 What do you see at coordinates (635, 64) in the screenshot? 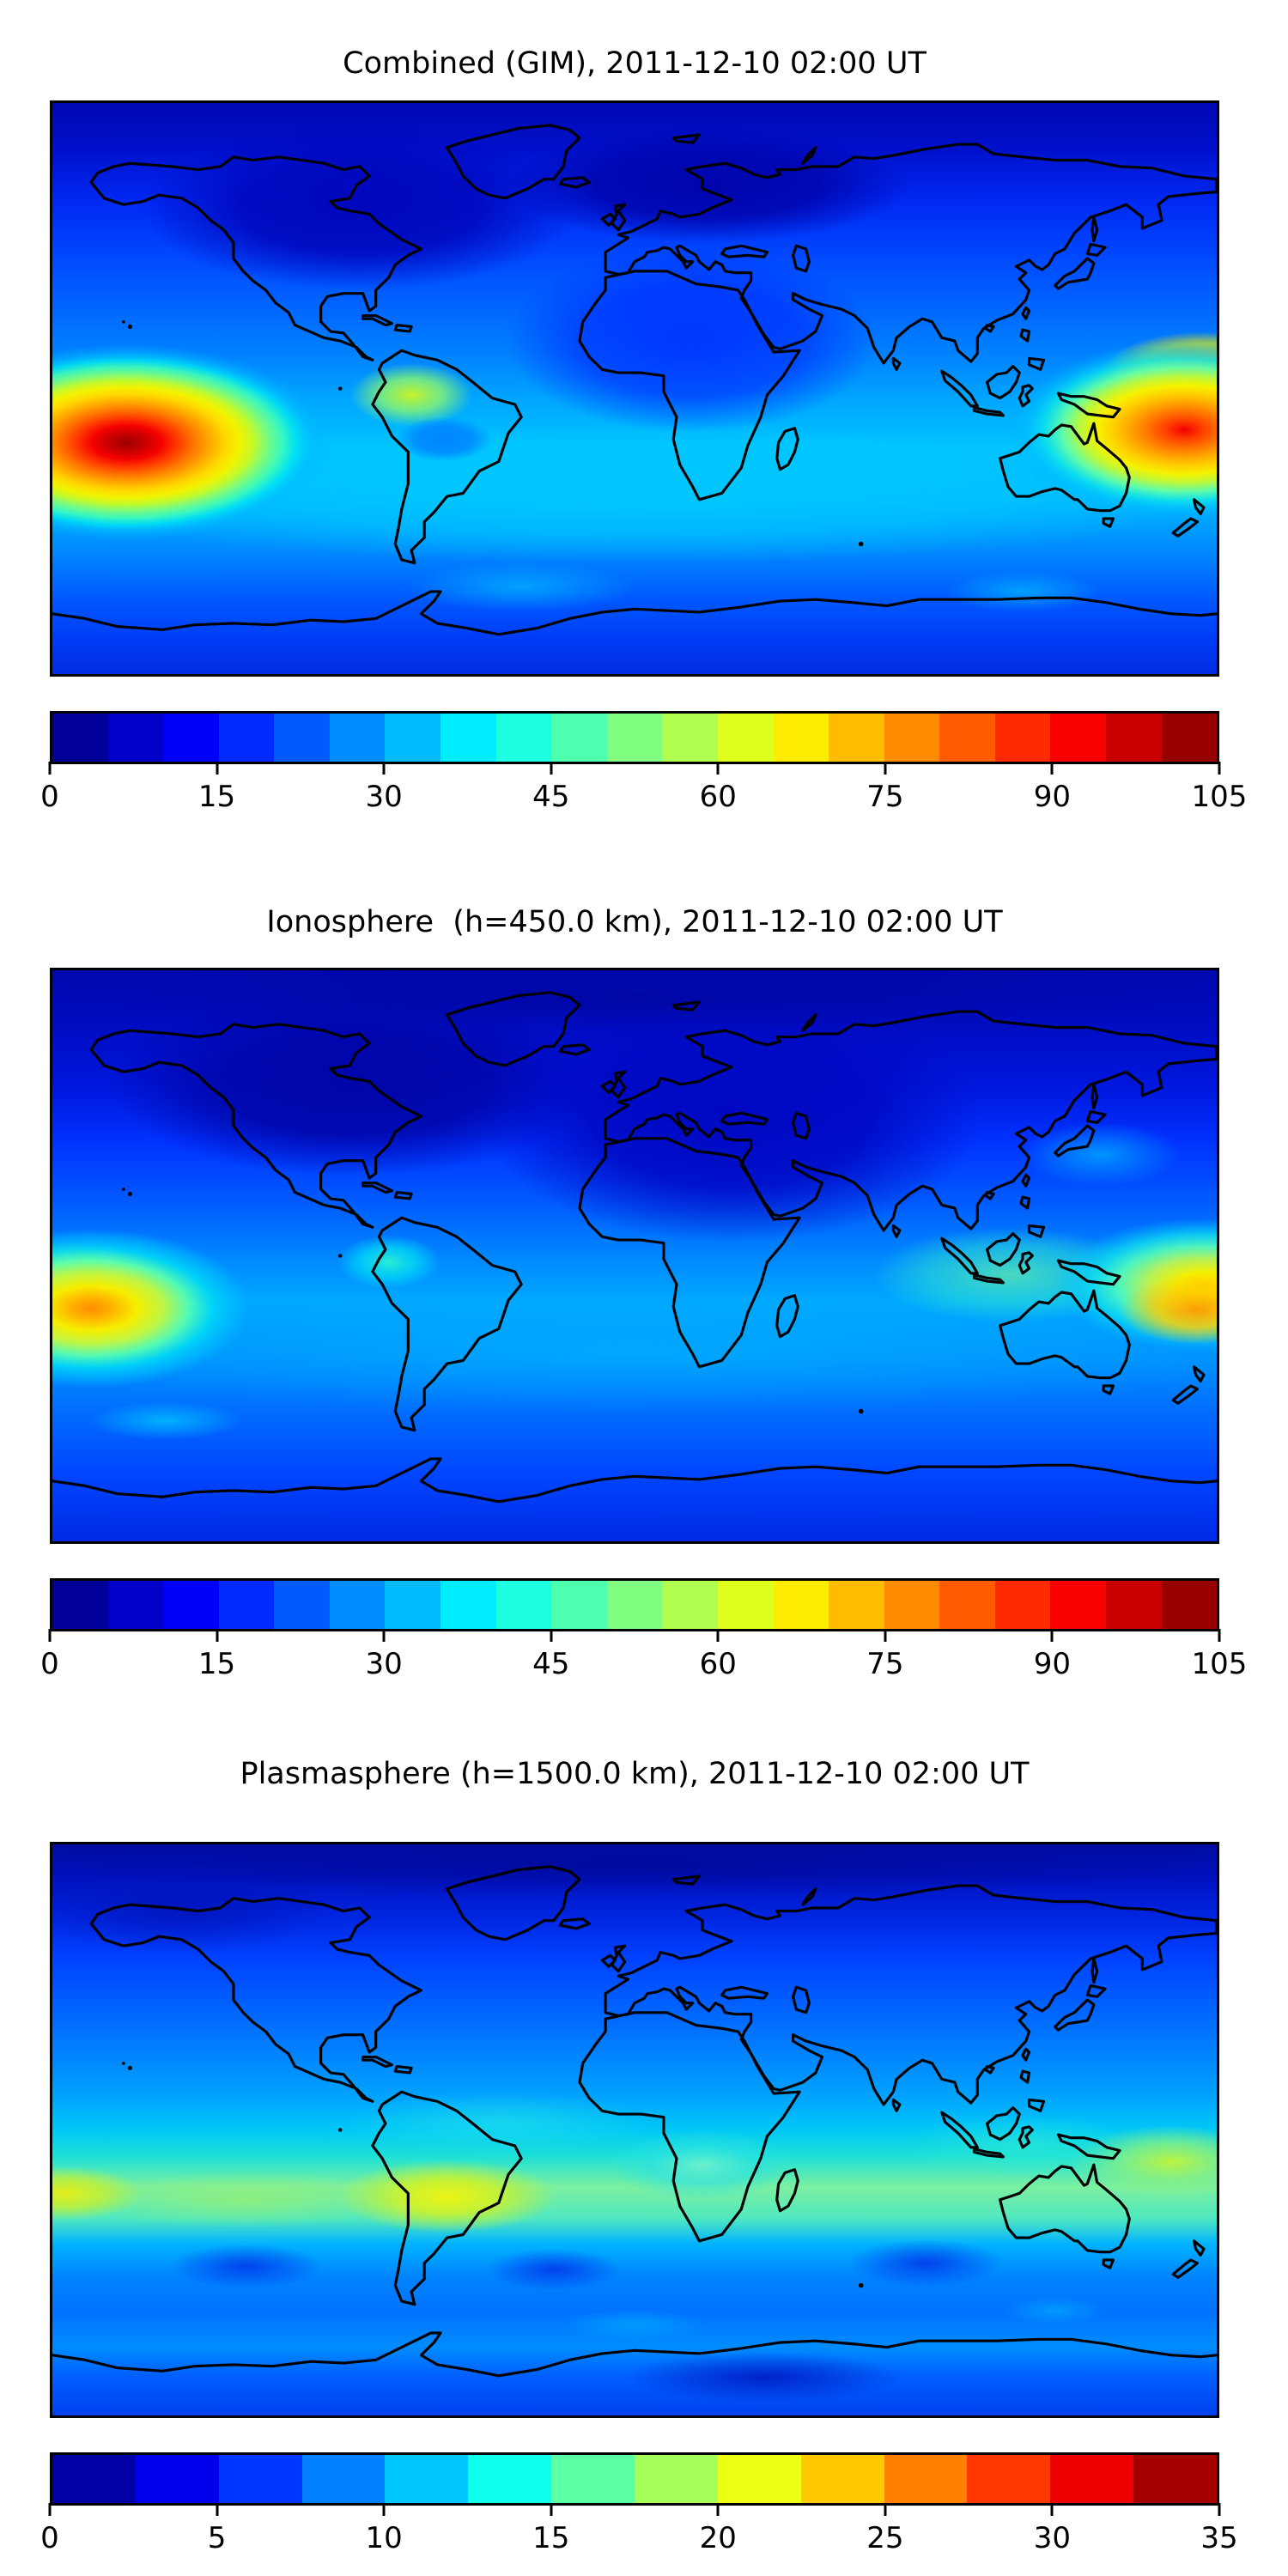
I see `panel-title: Combined (GIM), 2011-12-10 02:00 UT` at bounding box center [635, 64].